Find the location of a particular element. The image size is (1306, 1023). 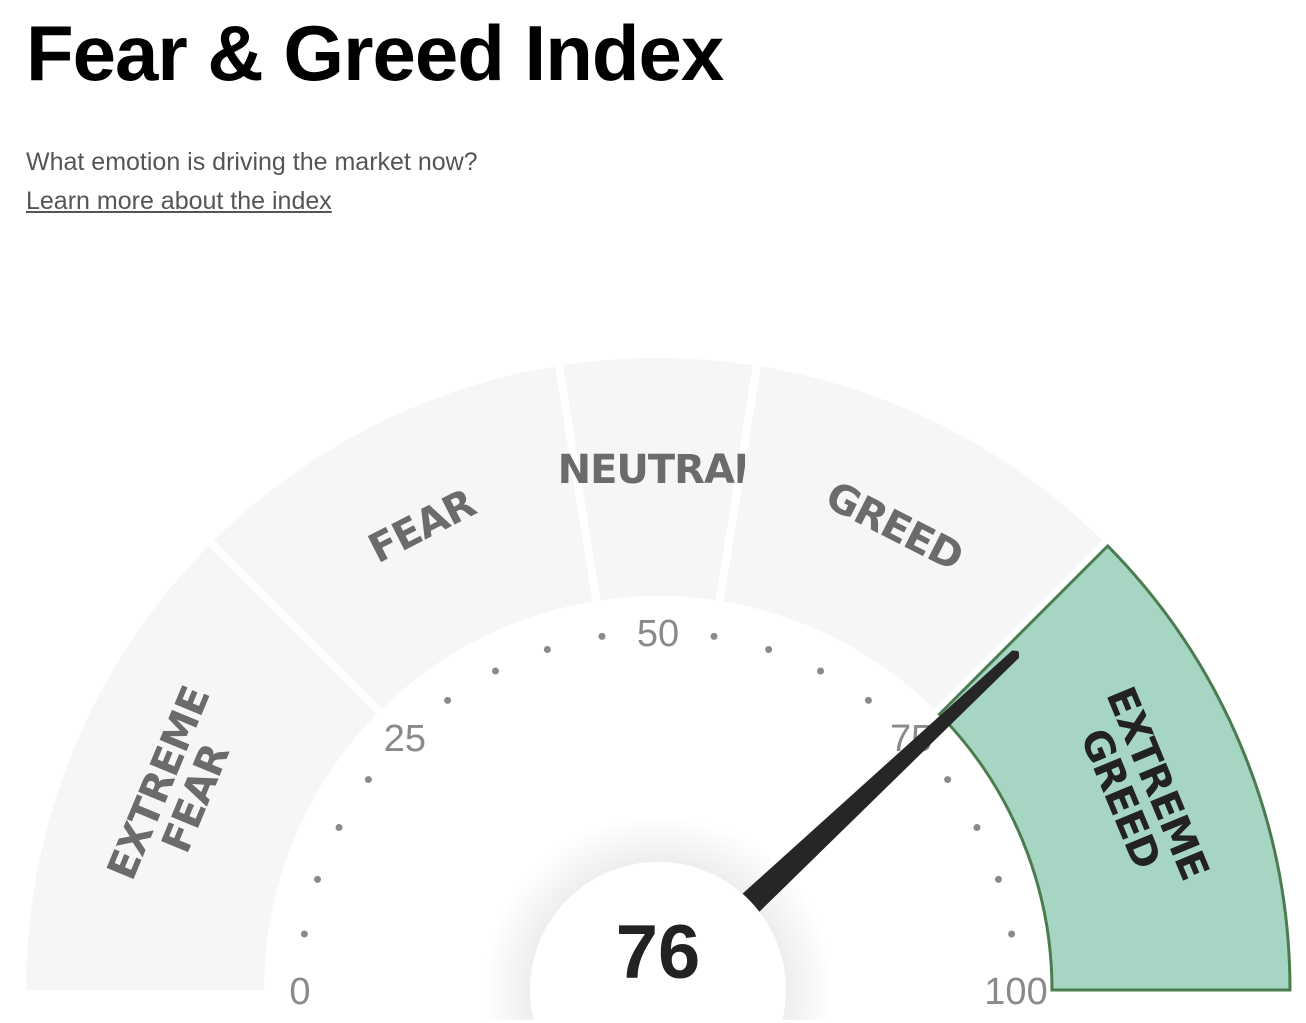

segment-label-line: NEUTRAL is located at coordinates (658, 470).